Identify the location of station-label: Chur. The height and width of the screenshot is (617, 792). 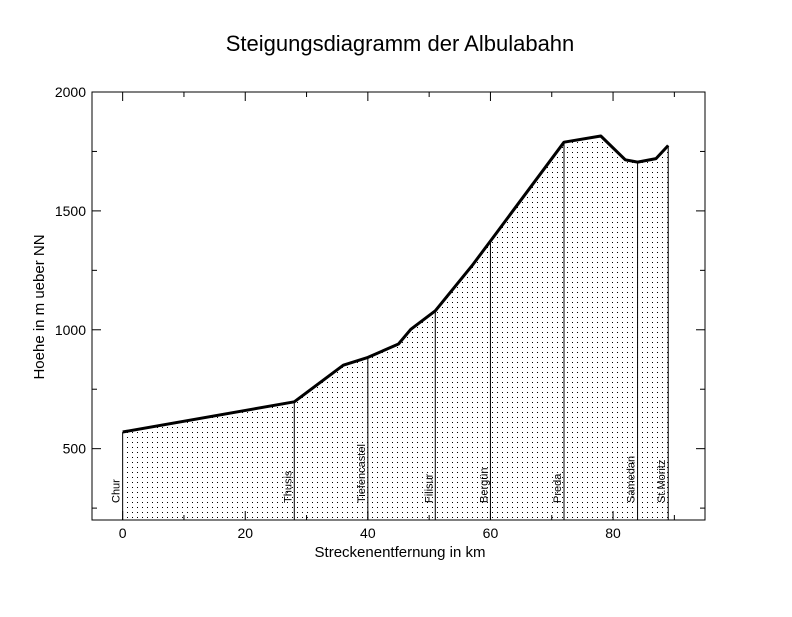
(117, 491).